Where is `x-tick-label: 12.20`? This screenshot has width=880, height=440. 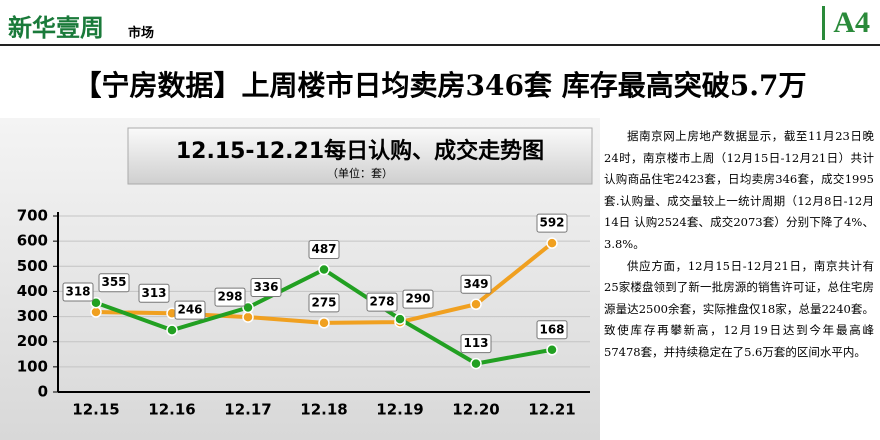
x-tick-label: 12.20 is located at coordinates (475, 410).